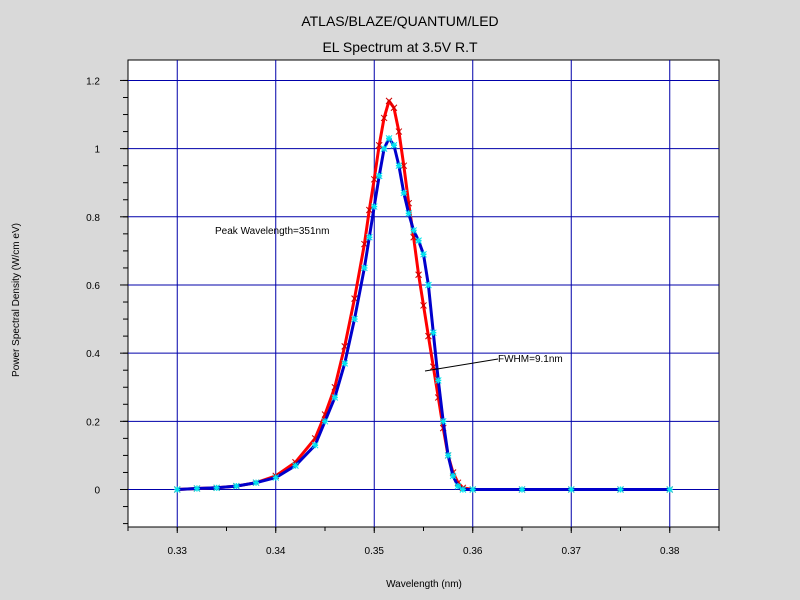 The width and height of the screenshot is (800, 600). What do you see at coordinates (424, 551) in the screenshot?
I see `x-tick-labels: 0.33 0.34 0.35 0.36 0.37 0.38` at bounding box center [424, 551].